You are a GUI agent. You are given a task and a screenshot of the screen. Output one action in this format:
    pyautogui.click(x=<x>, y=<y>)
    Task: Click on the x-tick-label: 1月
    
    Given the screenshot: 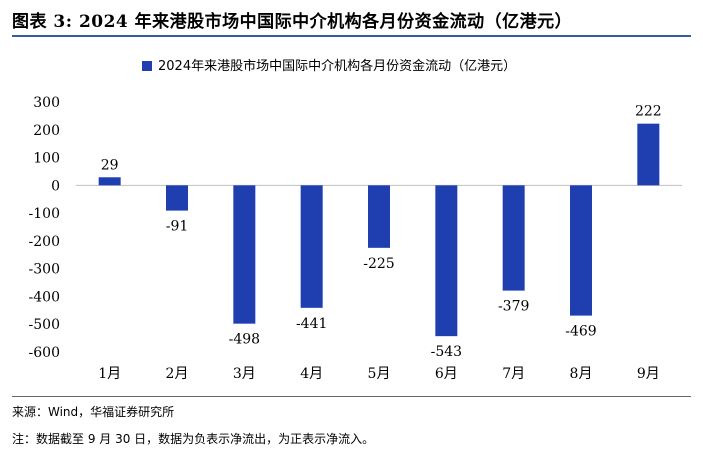 What is the action you would take?
    pyautogui.click(x=109, y=374)
    